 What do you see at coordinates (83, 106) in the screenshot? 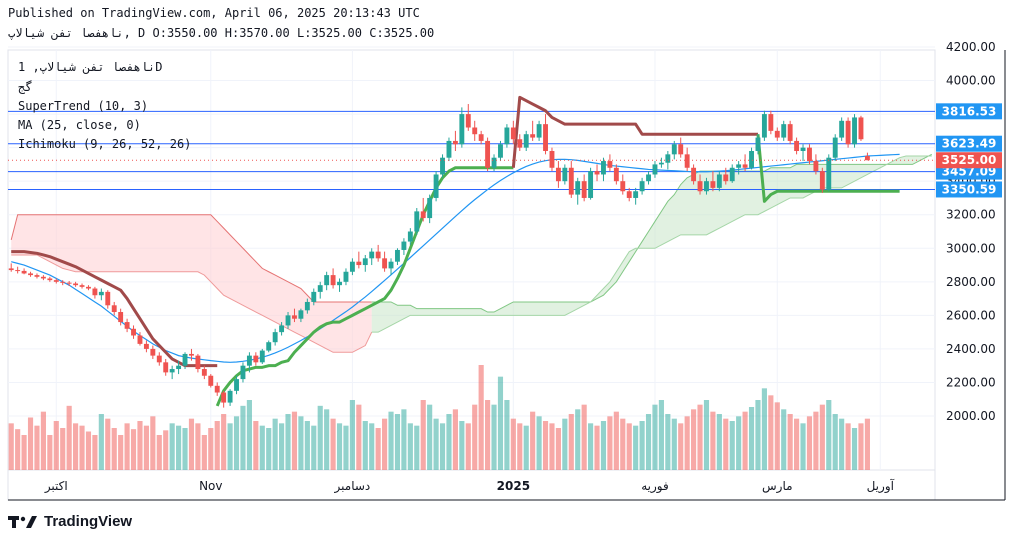
I see `legend-supertrend: SuperTrend (10, 3)` at bounding box center [83, 106].